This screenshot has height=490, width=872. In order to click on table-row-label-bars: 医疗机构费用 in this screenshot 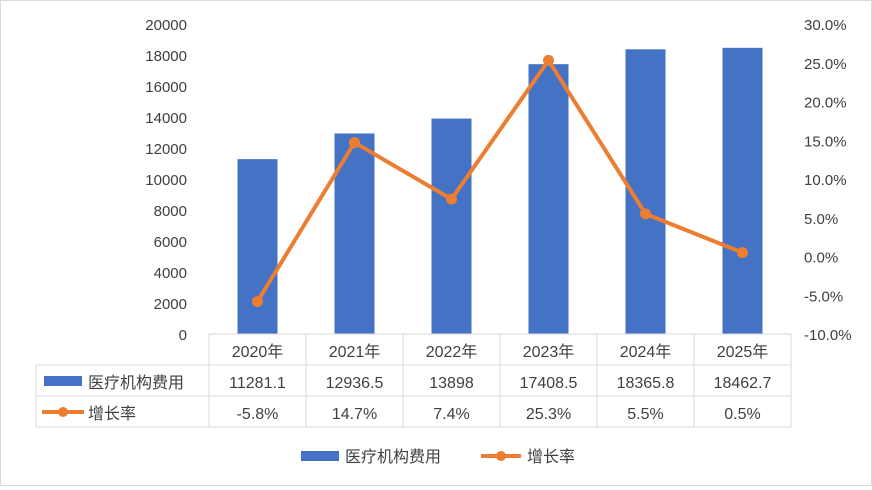, I will do `click(136, 383)`.